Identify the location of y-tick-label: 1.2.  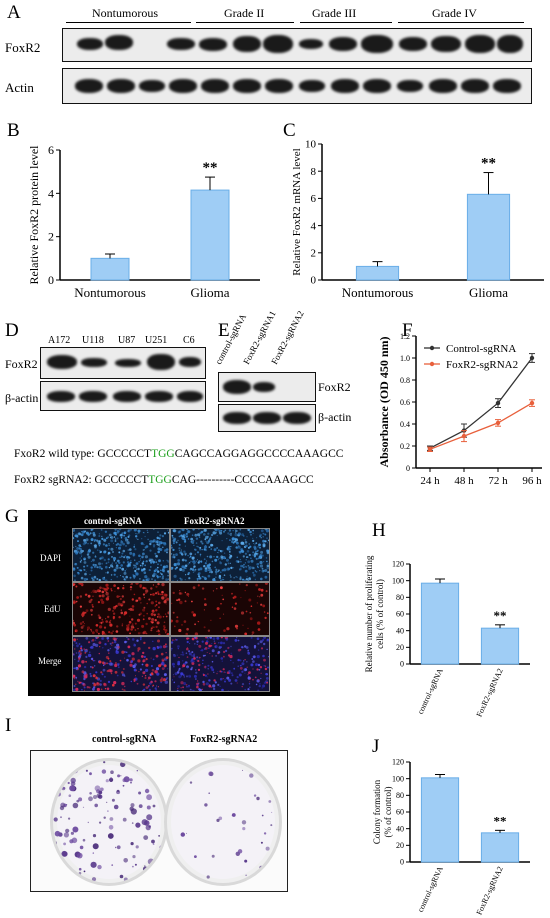
(405, 336).